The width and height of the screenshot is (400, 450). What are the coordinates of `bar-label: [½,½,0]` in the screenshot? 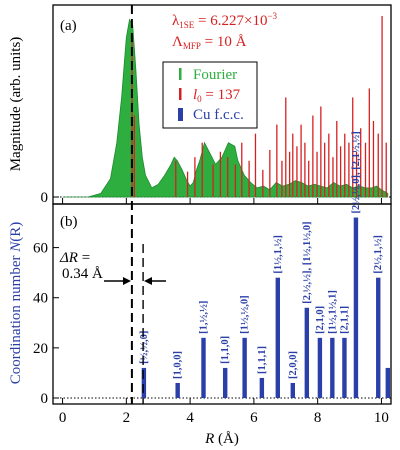 It's located at (144, 347).